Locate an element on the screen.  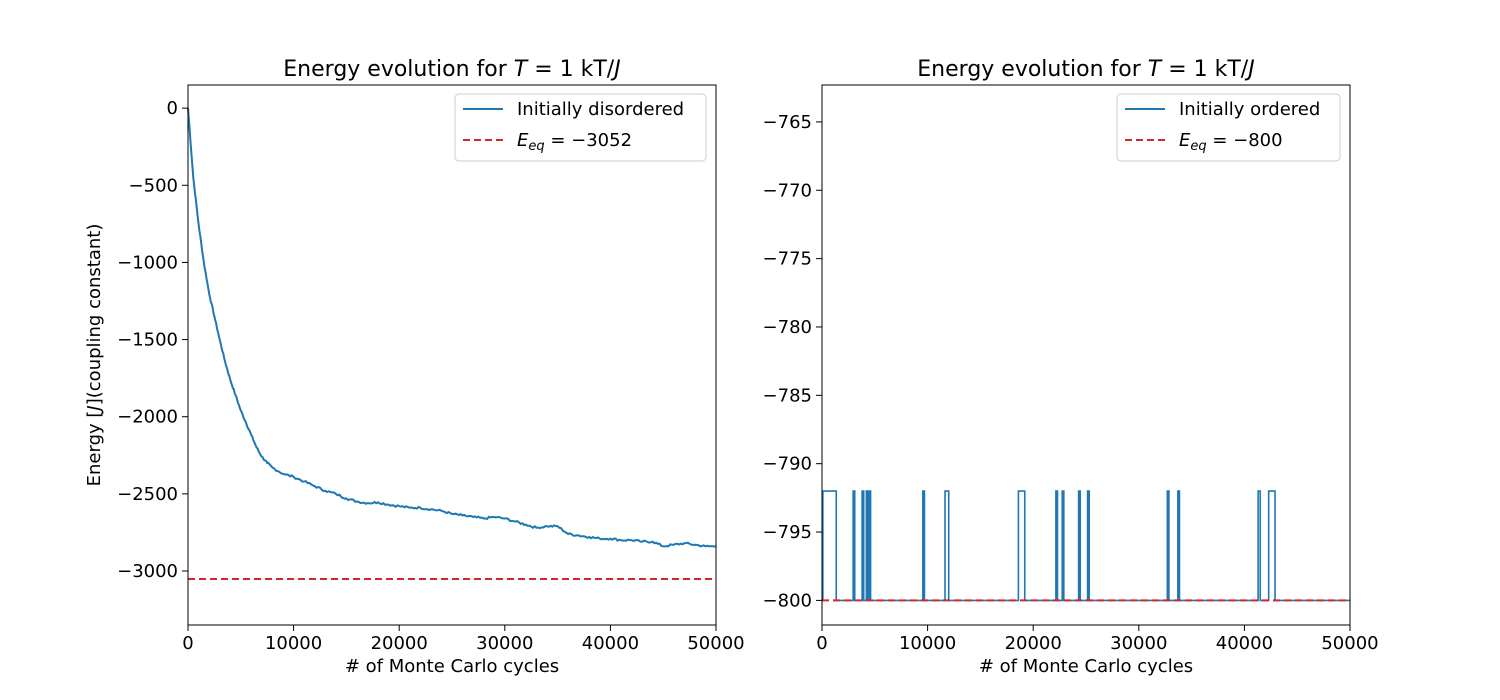
left-legend-label-disordered: Initially disordered is located at coordinates (600, 109).